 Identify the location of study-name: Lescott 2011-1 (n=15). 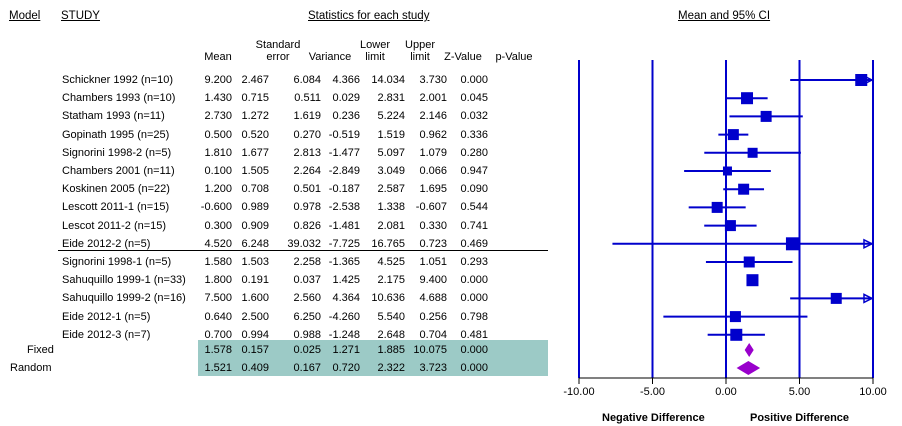
(116, 207).